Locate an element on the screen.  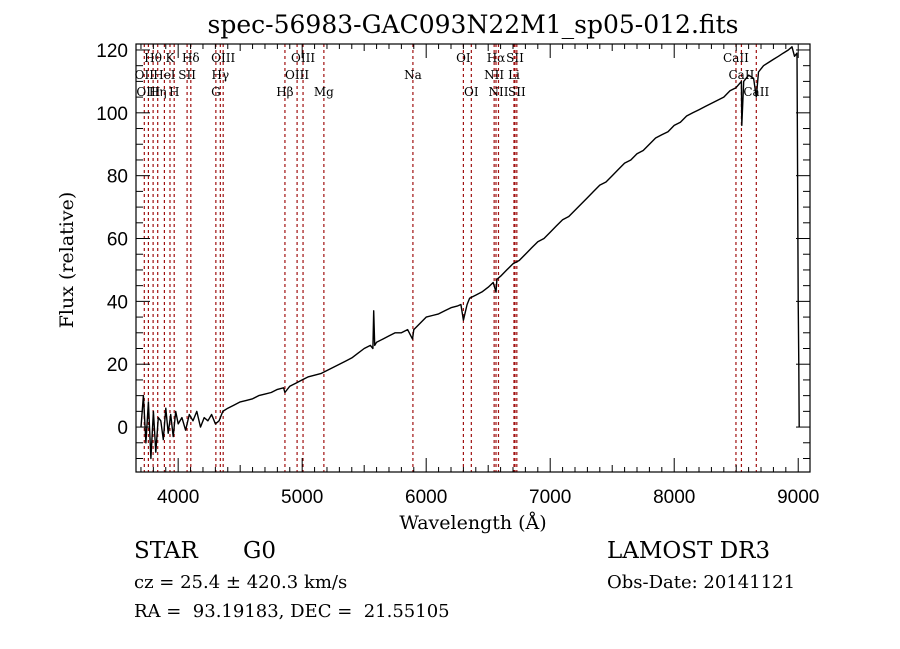
x-tick-label: 5000 is located at coordinates (302, 497).